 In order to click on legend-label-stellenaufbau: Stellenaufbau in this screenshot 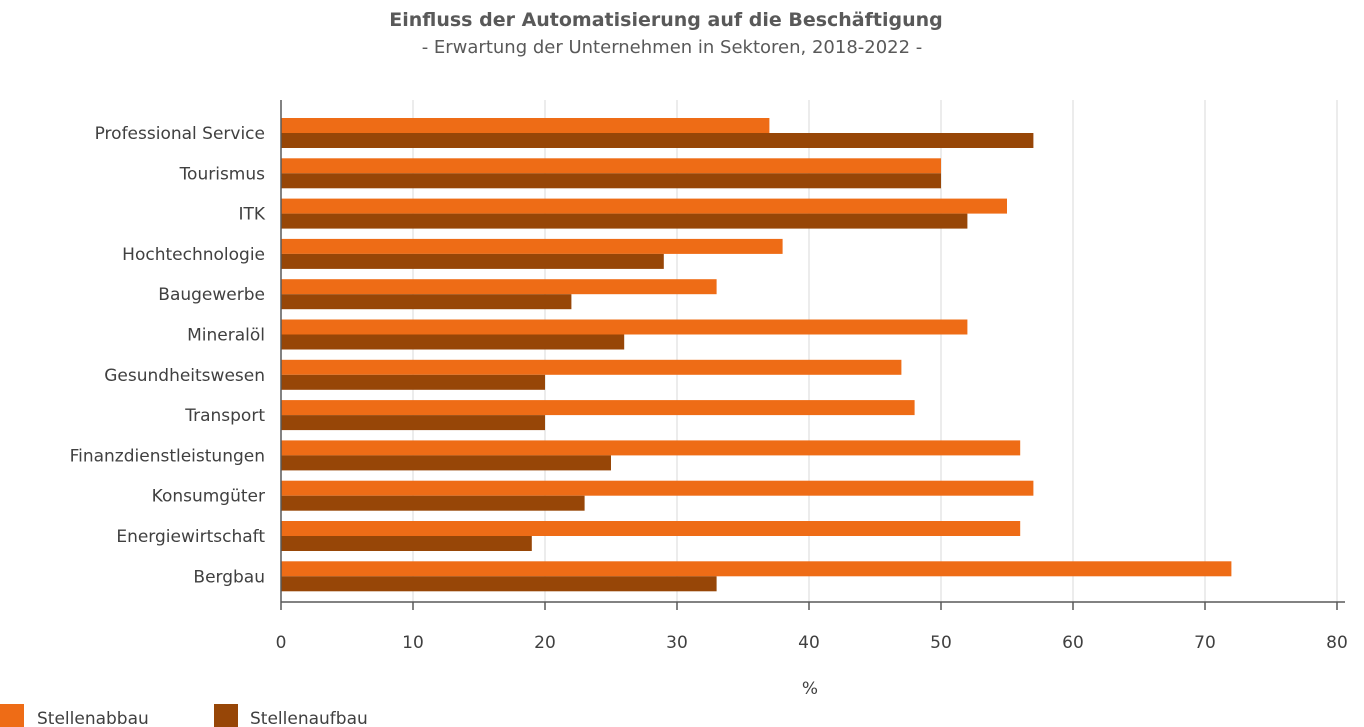, I will do `click(309, 718)`.